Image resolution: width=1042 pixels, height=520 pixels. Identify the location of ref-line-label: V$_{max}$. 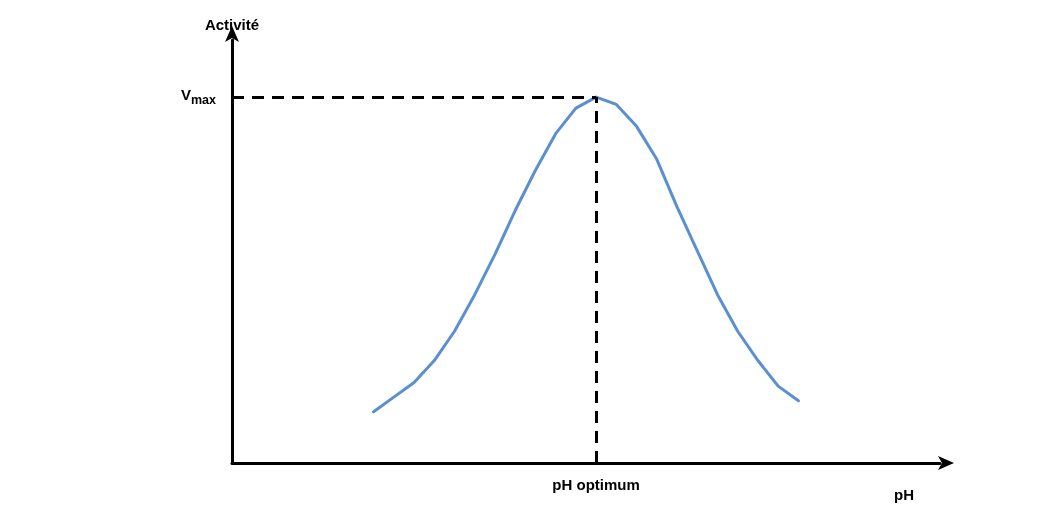
(198, 98).